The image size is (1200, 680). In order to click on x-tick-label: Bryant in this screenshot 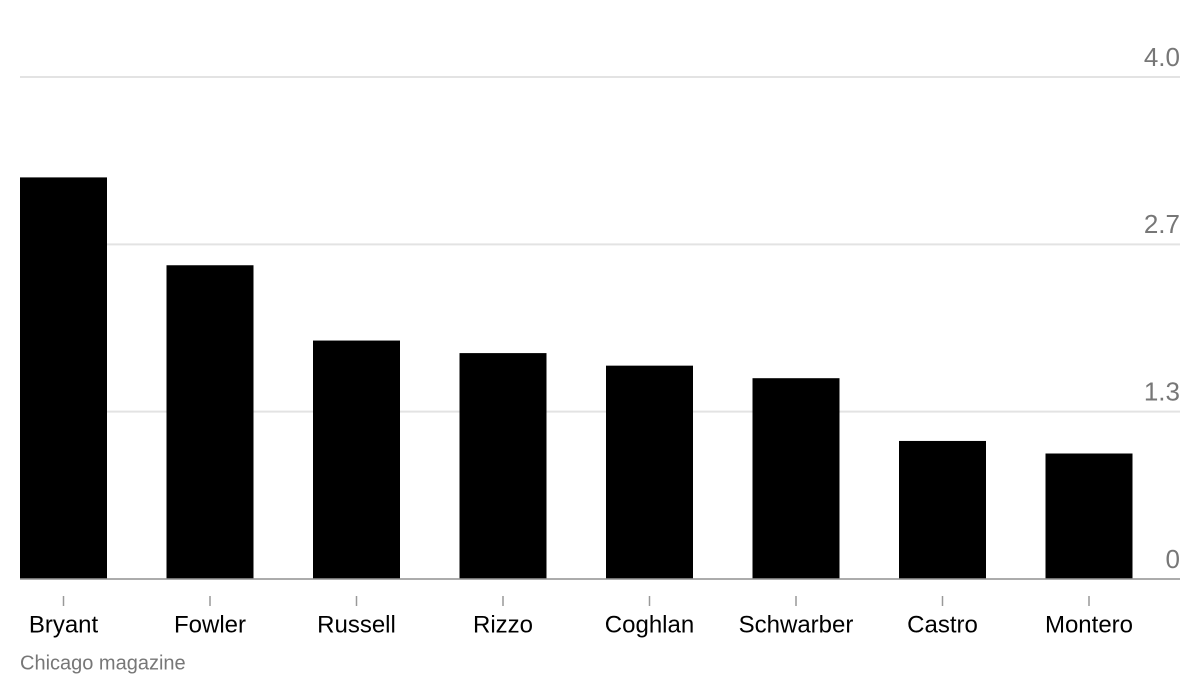, I will do `click(64, 624)`.